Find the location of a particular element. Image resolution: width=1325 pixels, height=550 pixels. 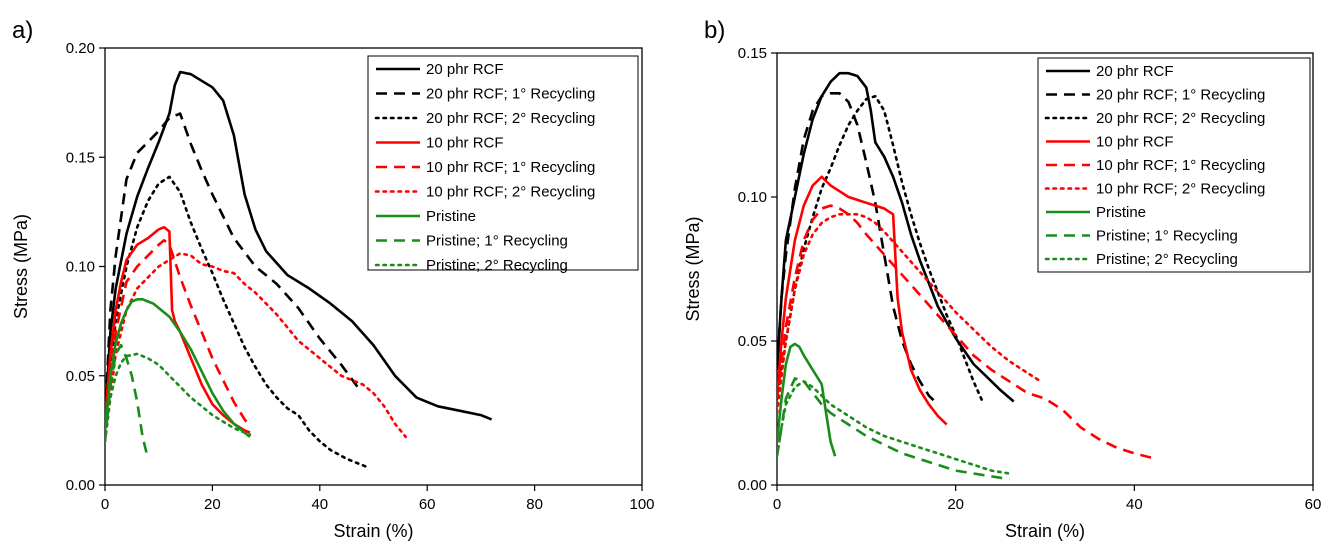

panel-label: b) is located at coordinates (714, 30).